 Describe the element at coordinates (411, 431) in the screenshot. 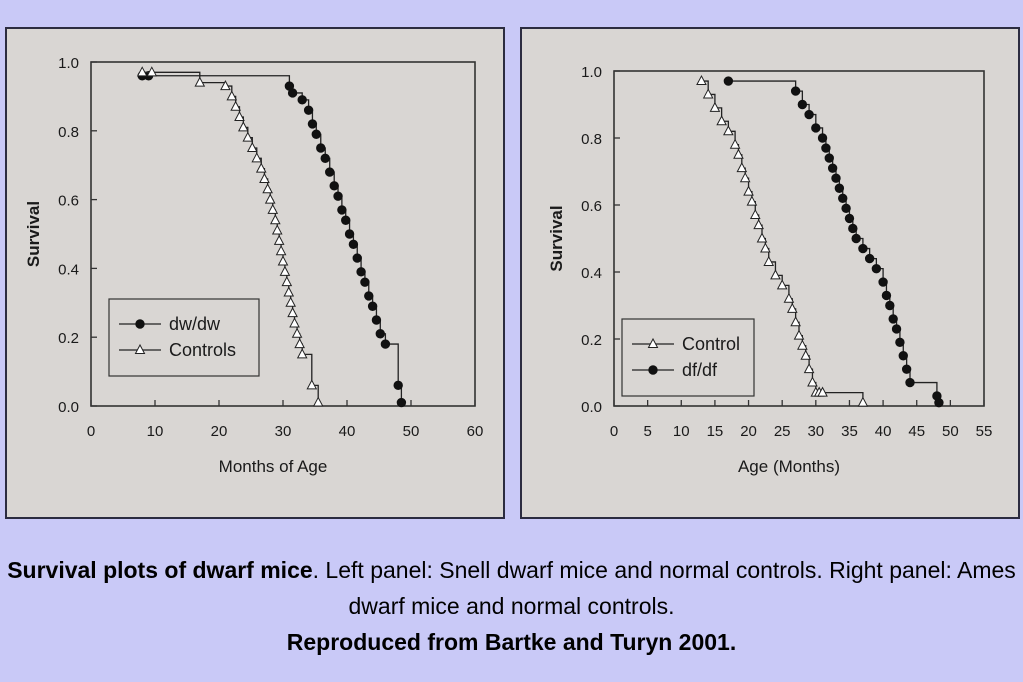

I see `x-tick-label: 50` at that location.